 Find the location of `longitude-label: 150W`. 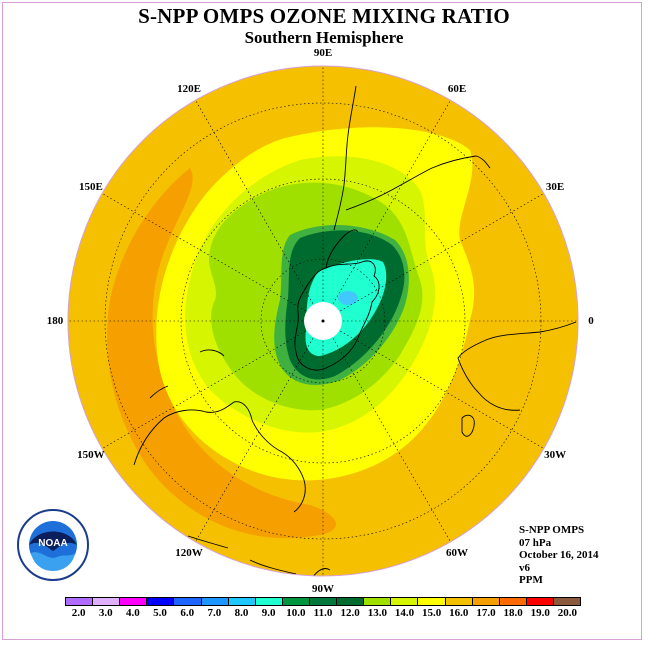

longitude-label: 150W is located at coordinates (91, 455).